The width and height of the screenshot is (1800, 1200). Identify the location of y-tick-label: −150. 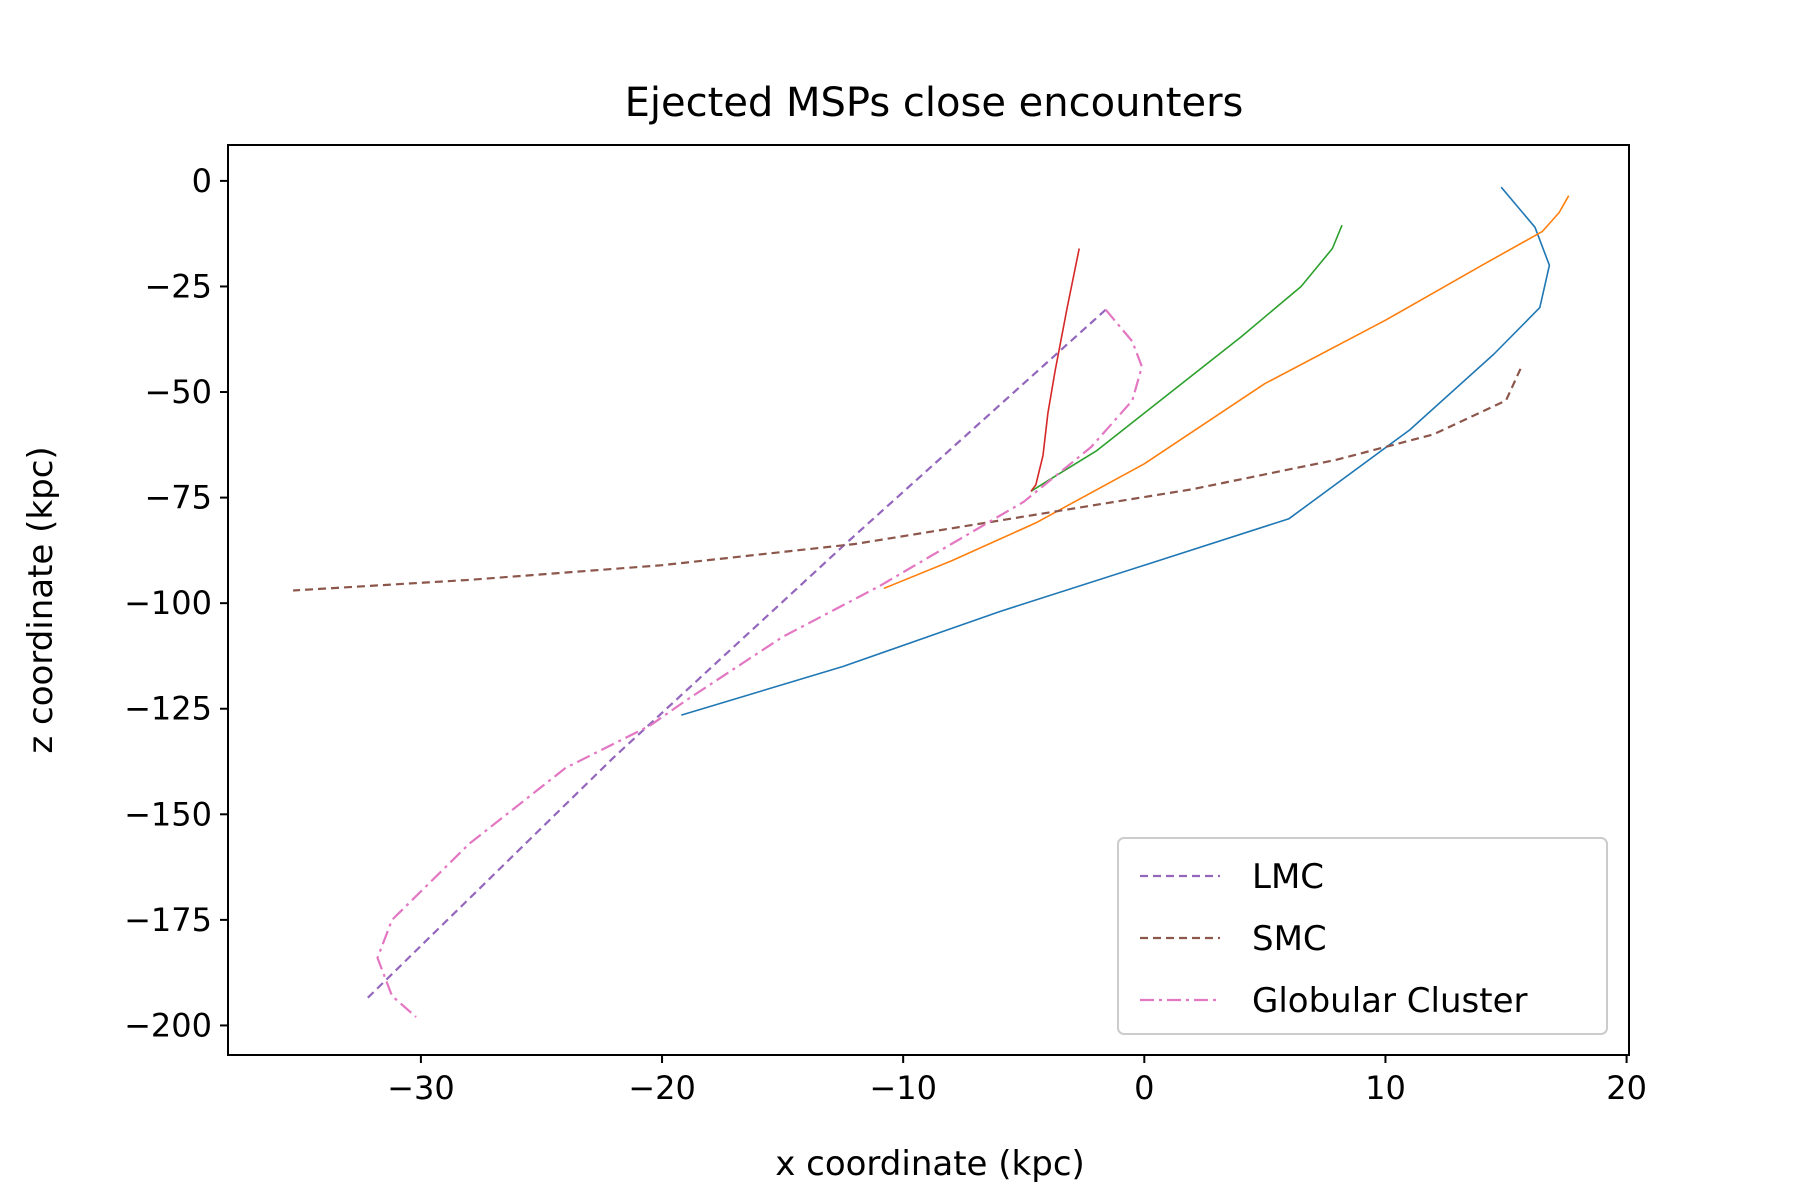
(168, 814).